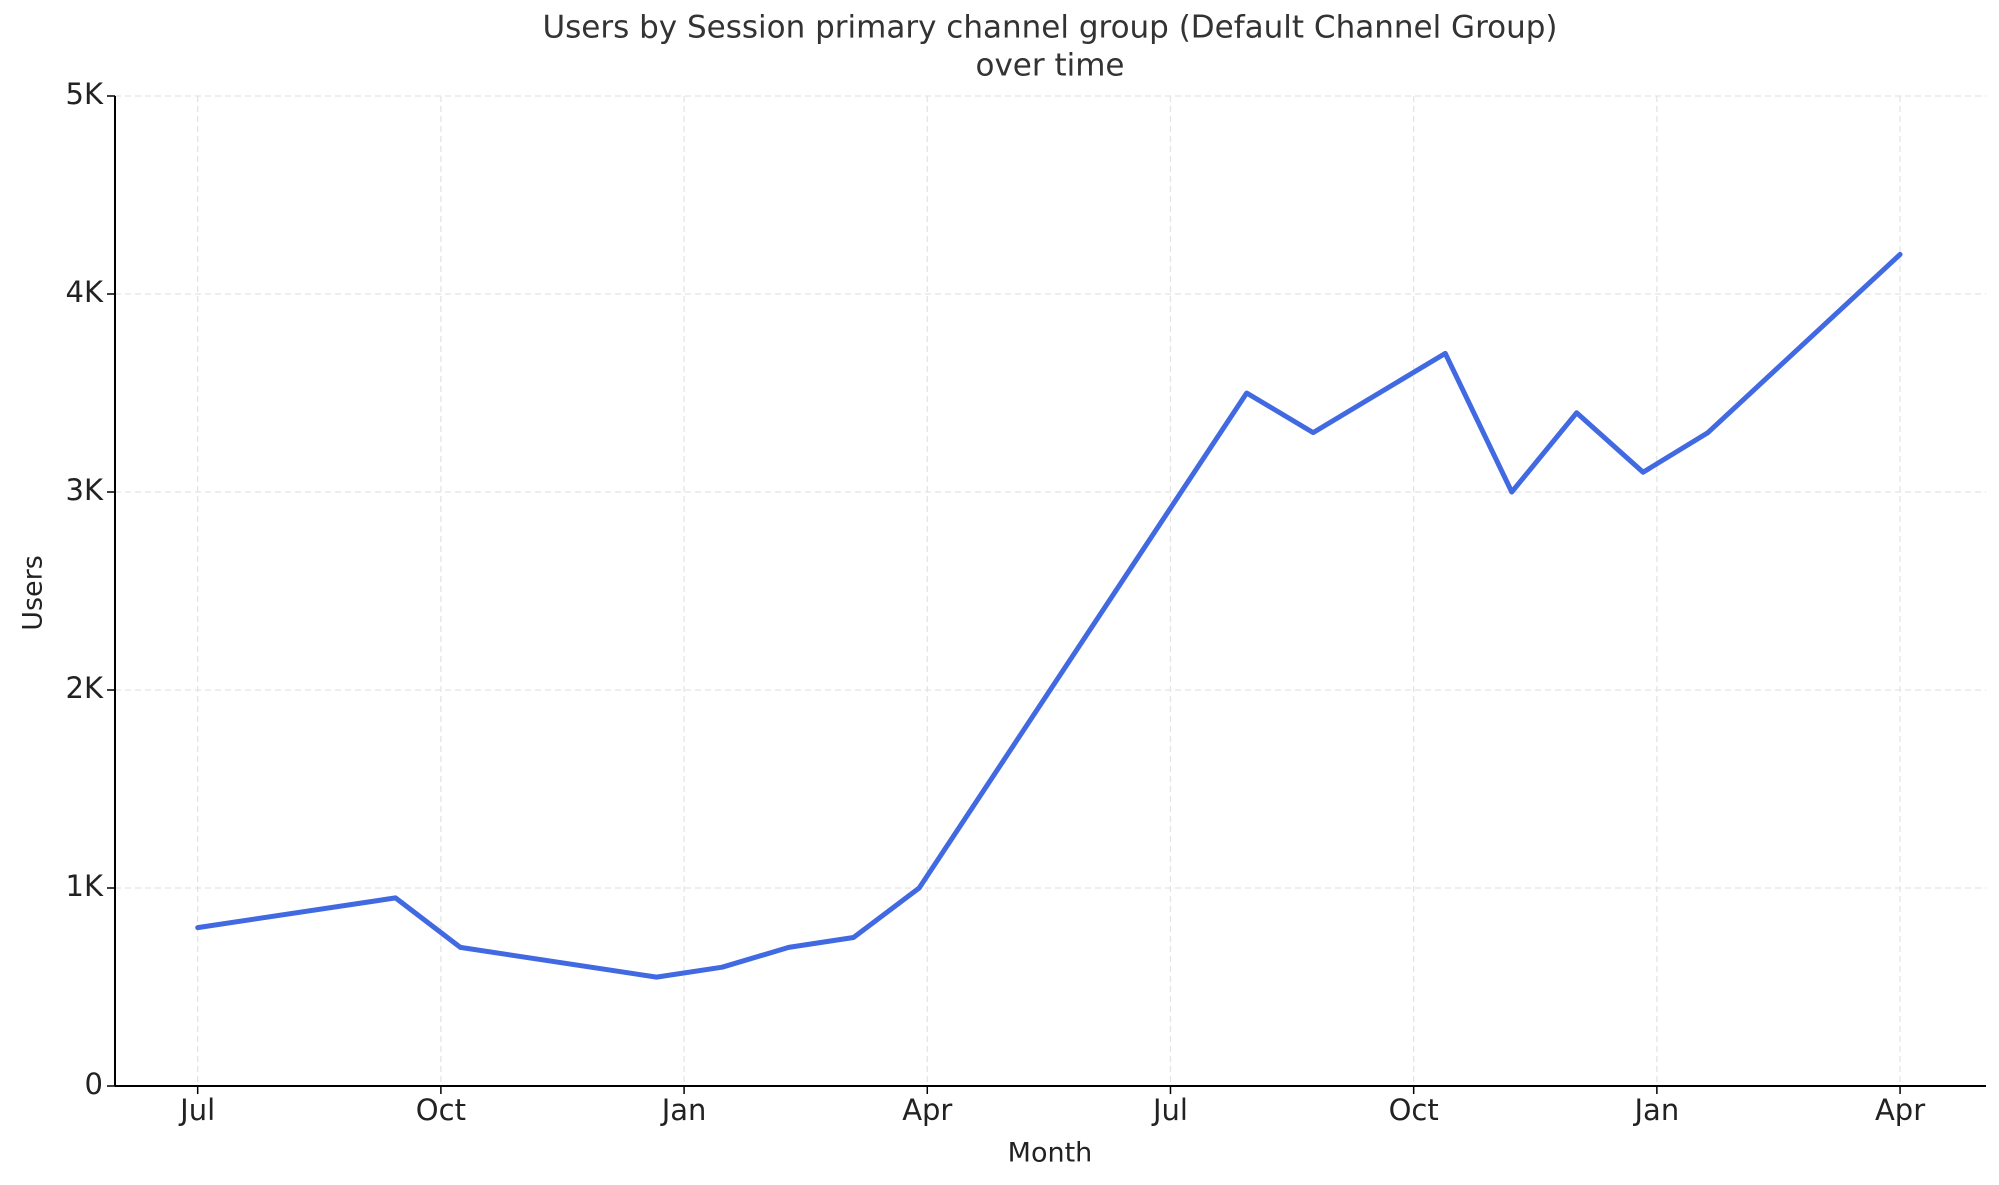 The width and height of the screenshot is (1999, 1185). What do you see at coordinates (85, 292) in the screenshot?
I see `y-tick-label: 4K` at bounding box center [85, 292].